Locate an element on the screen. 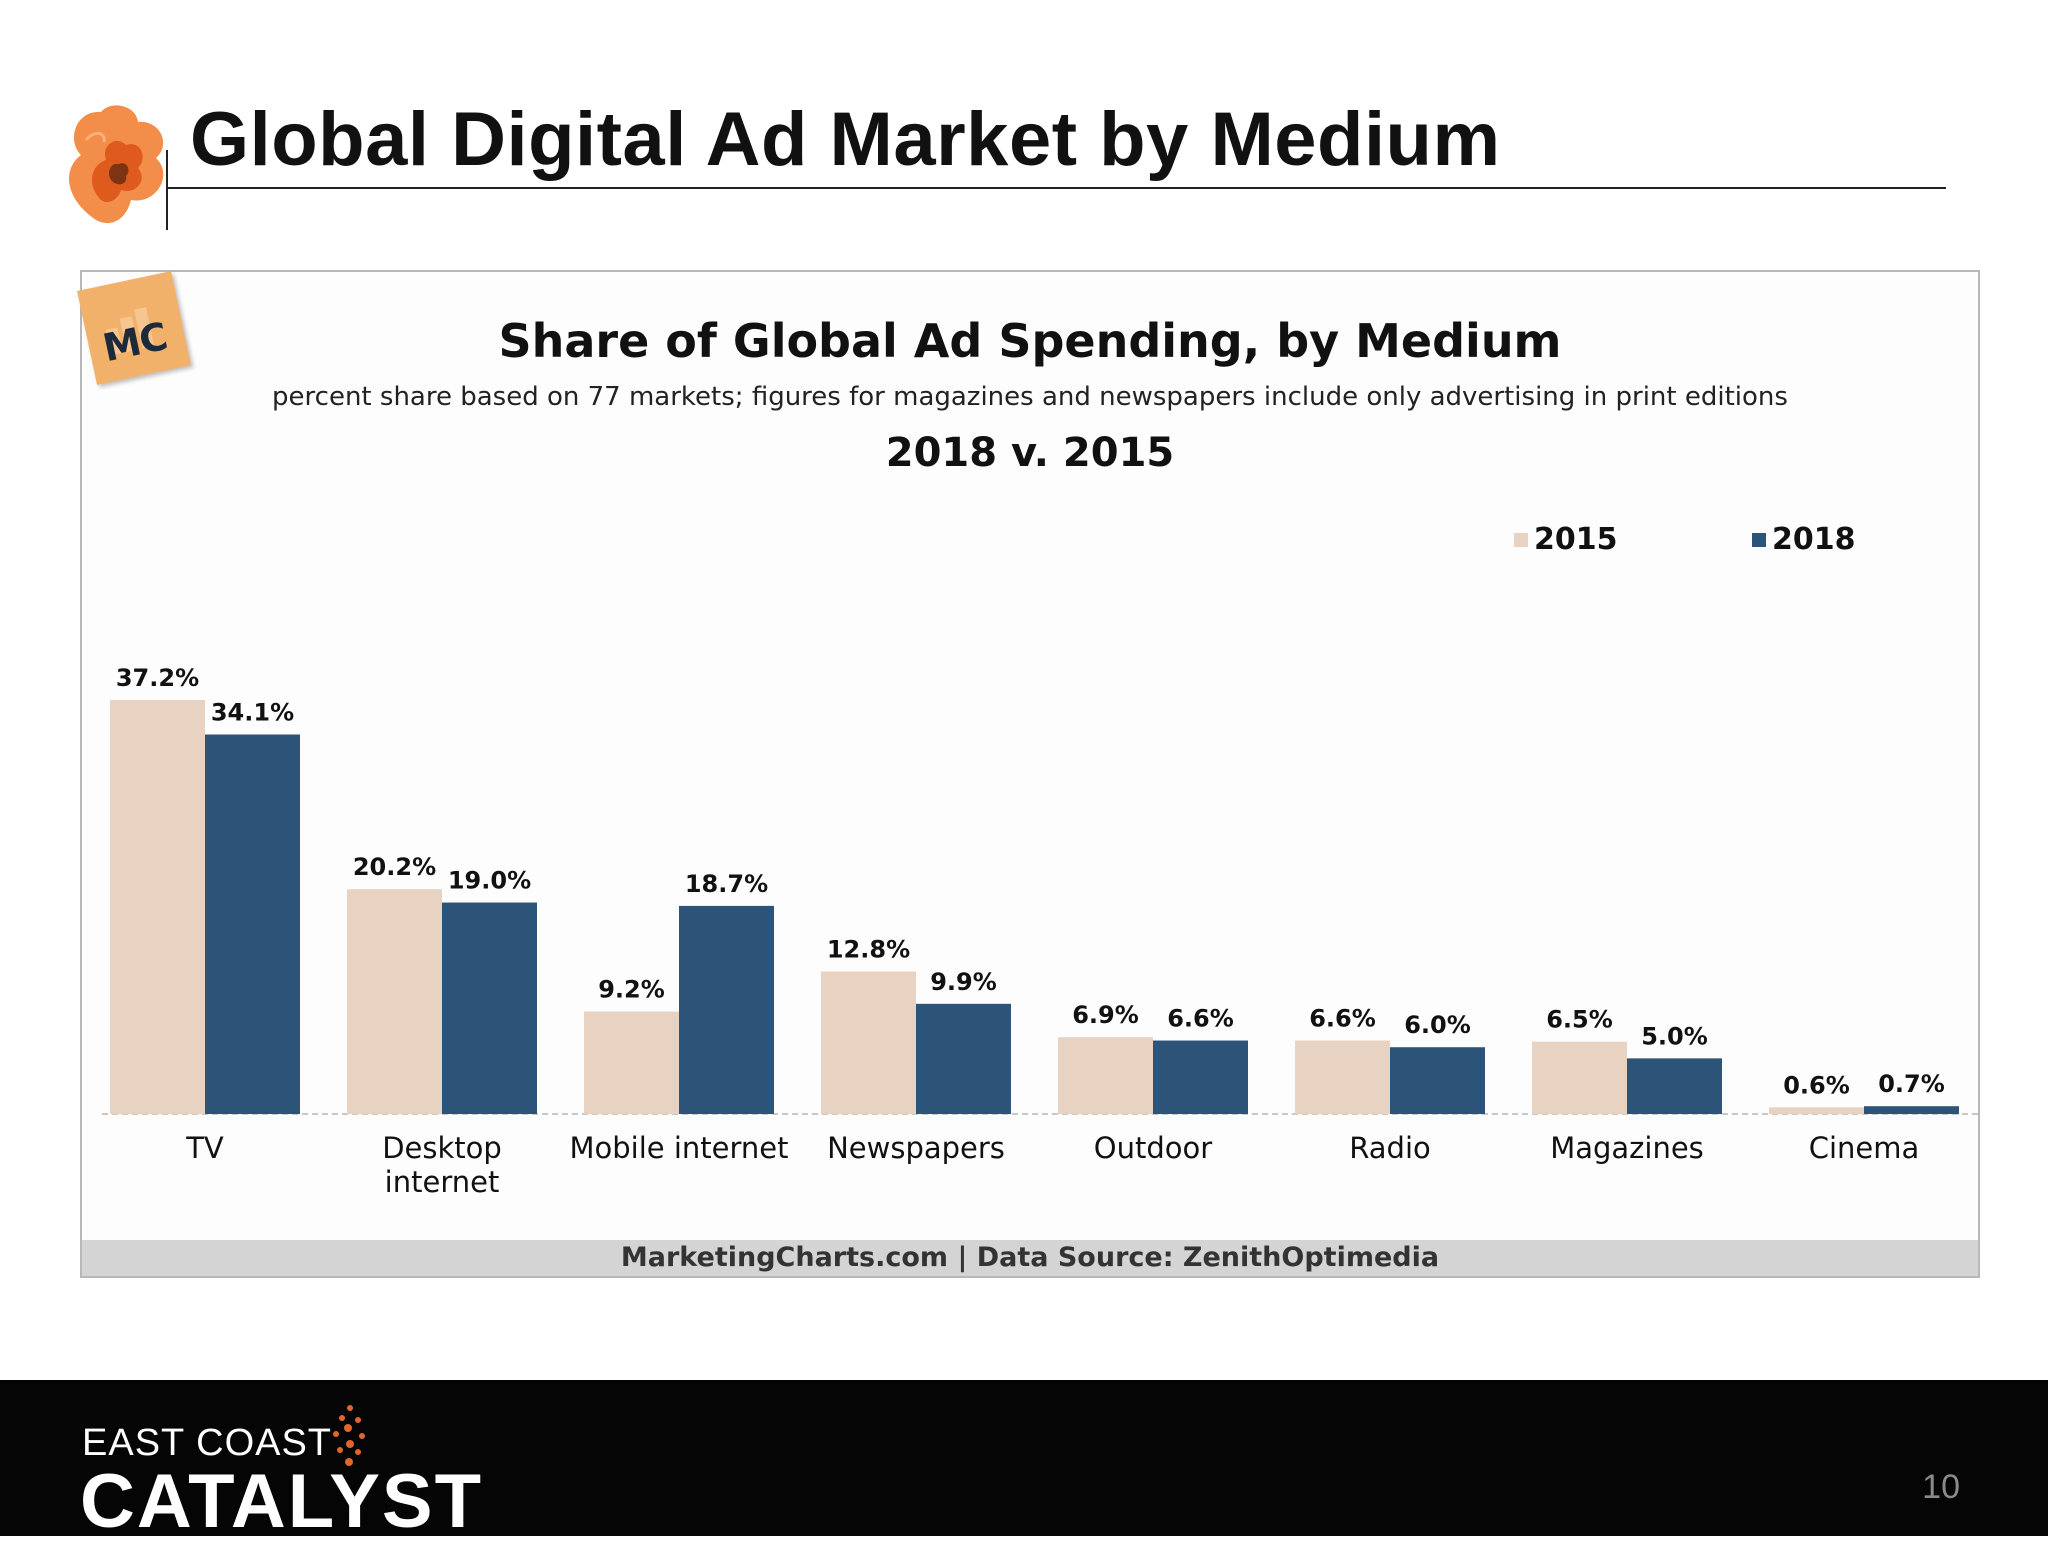 The image size is (2048, 1545). bar-2018-mobile-internet is located at coordinates (726, 1009).